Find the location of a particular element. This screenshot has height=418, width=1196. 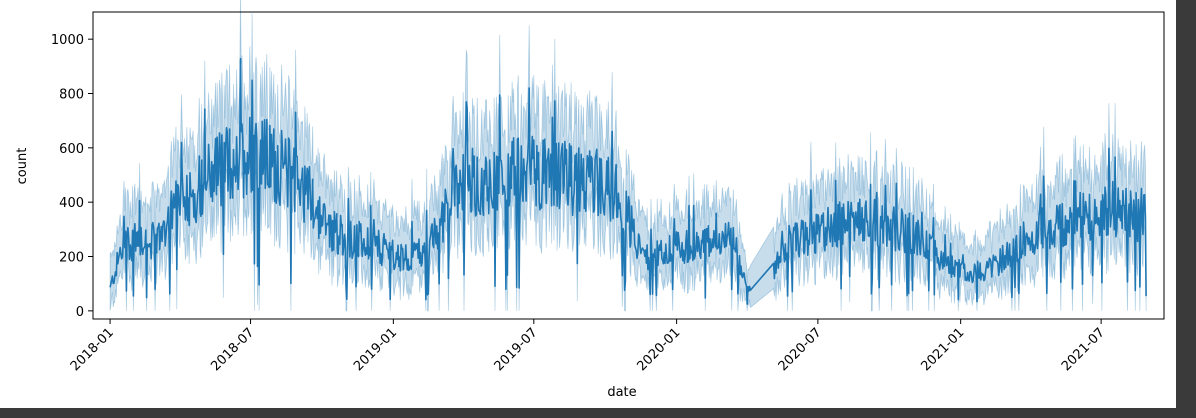

x-tick-label: 2018-01 is located at coordinates (92, 349).